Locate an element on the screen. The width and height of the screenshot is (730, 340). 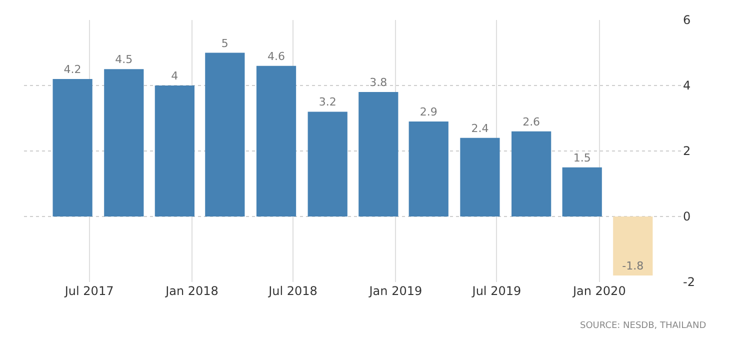
data-label: -1.8 is located at coordinates (633, 265).